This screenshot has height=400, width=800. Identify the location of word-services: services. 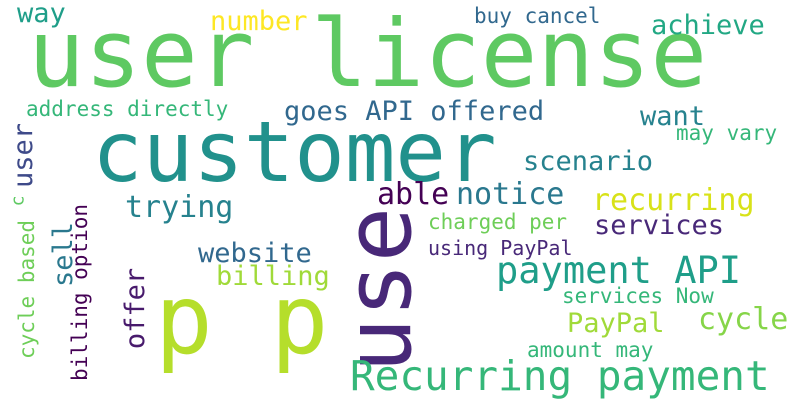
(659, 225).